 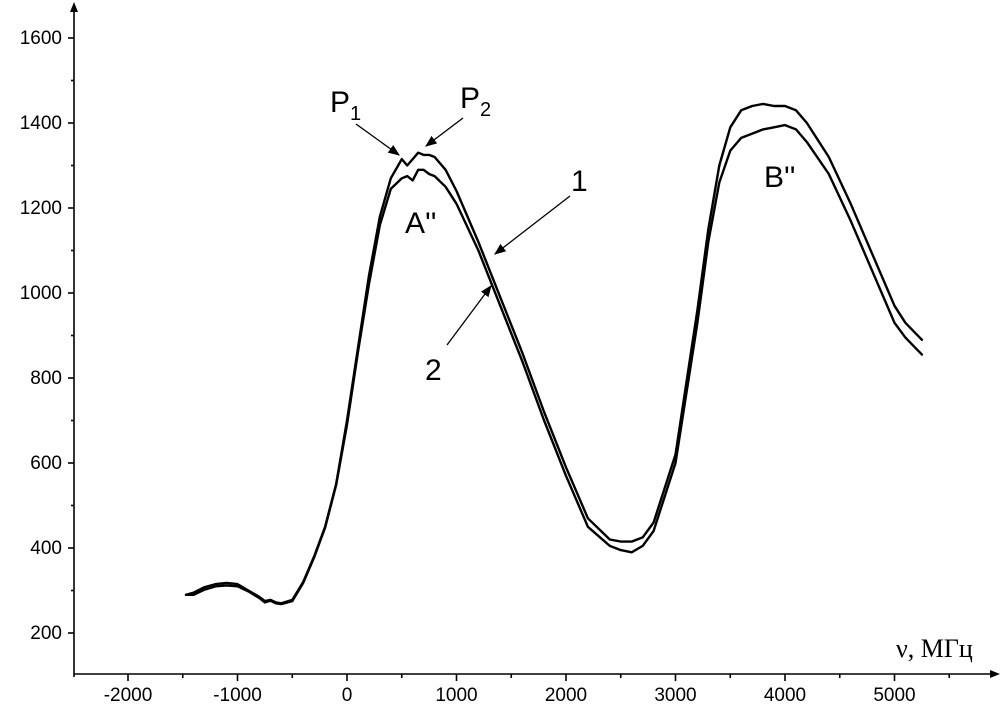 What do you see at coordinates (128, 695) in the screenshot?
I see `x-tick-label: -2000` at bounding box center [128, 695].